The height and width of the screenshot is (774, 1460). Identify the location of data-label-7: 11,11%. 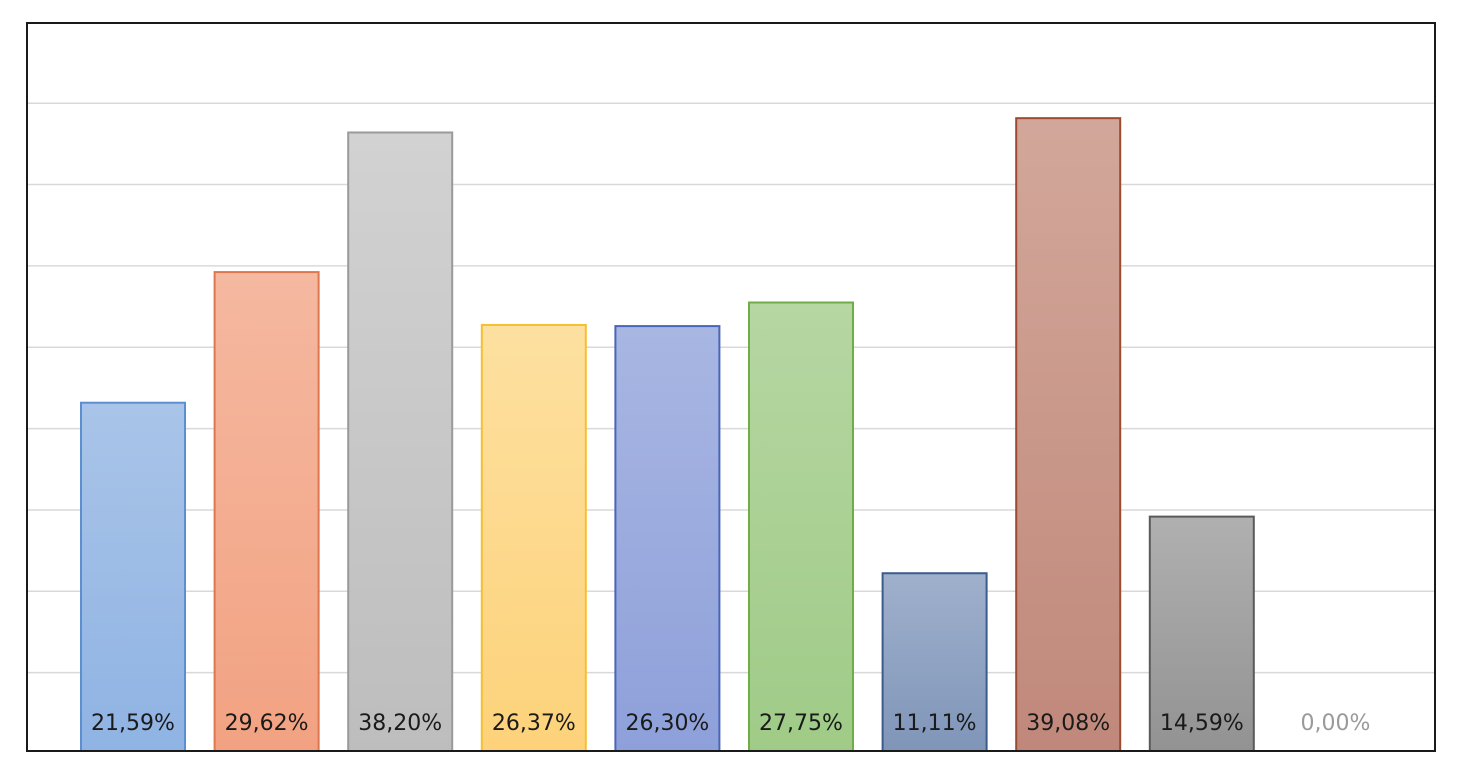
(935, 723).